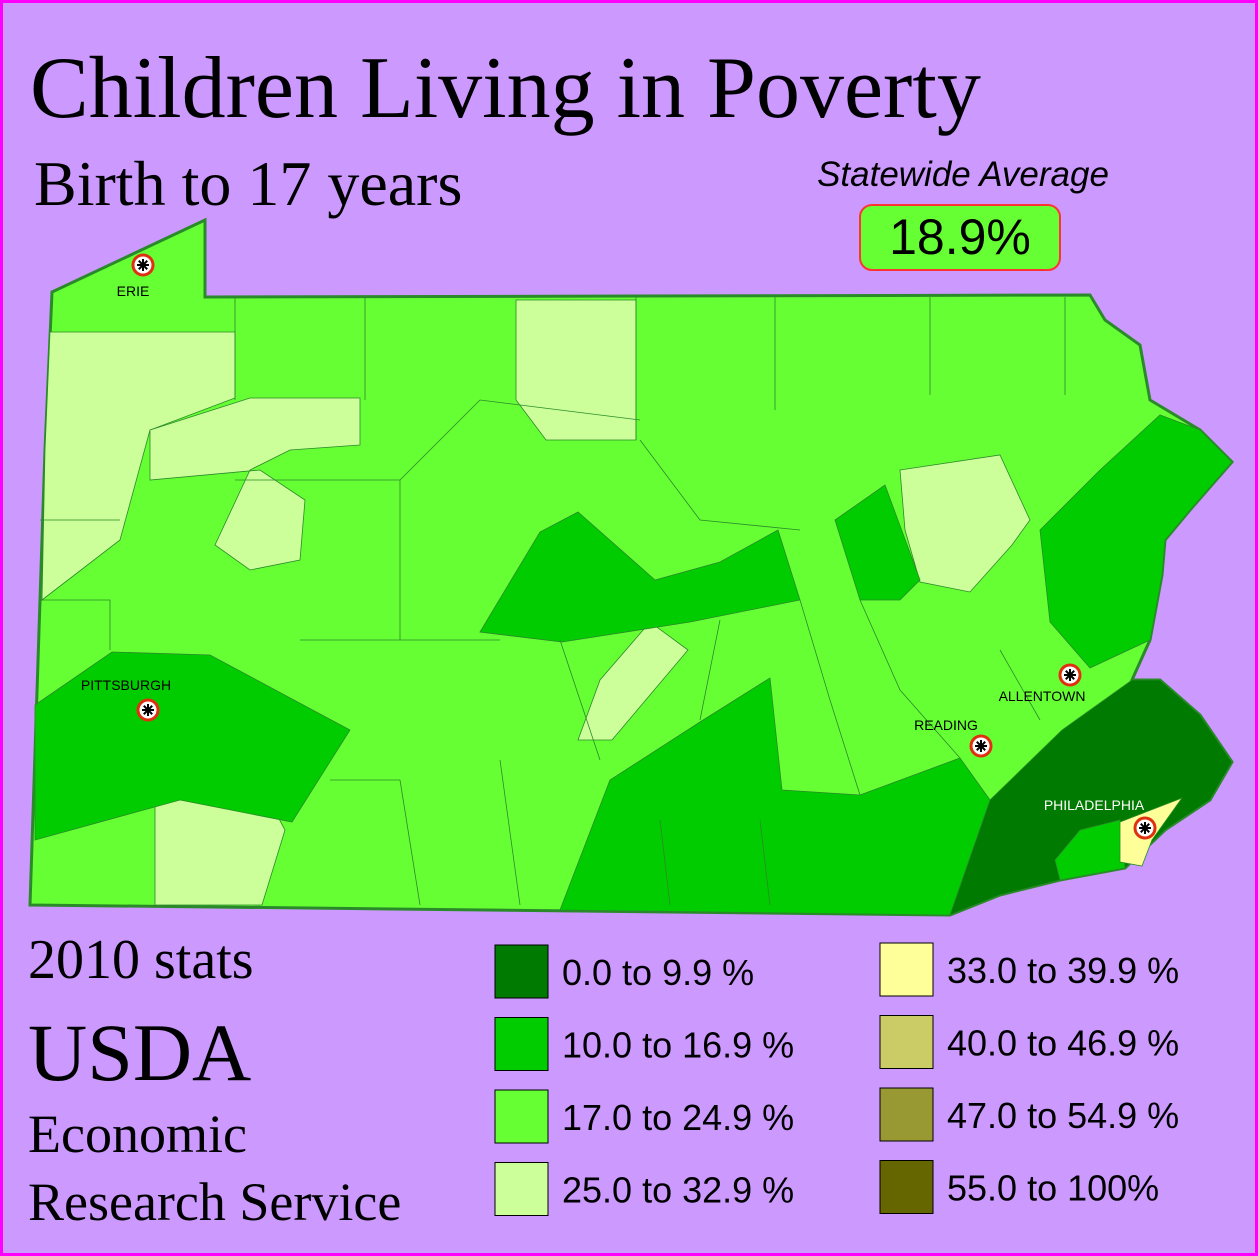 This screenshot has width=1258, height=1256. I want to click on source-line: 2010 stats, so click(141, 960).